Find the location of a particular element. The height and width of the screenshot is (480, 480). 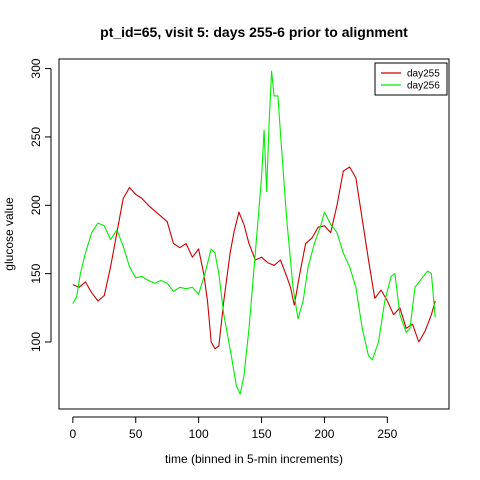

y-axis: 100 150 200 250 300 is located at coordinates (40, 205).